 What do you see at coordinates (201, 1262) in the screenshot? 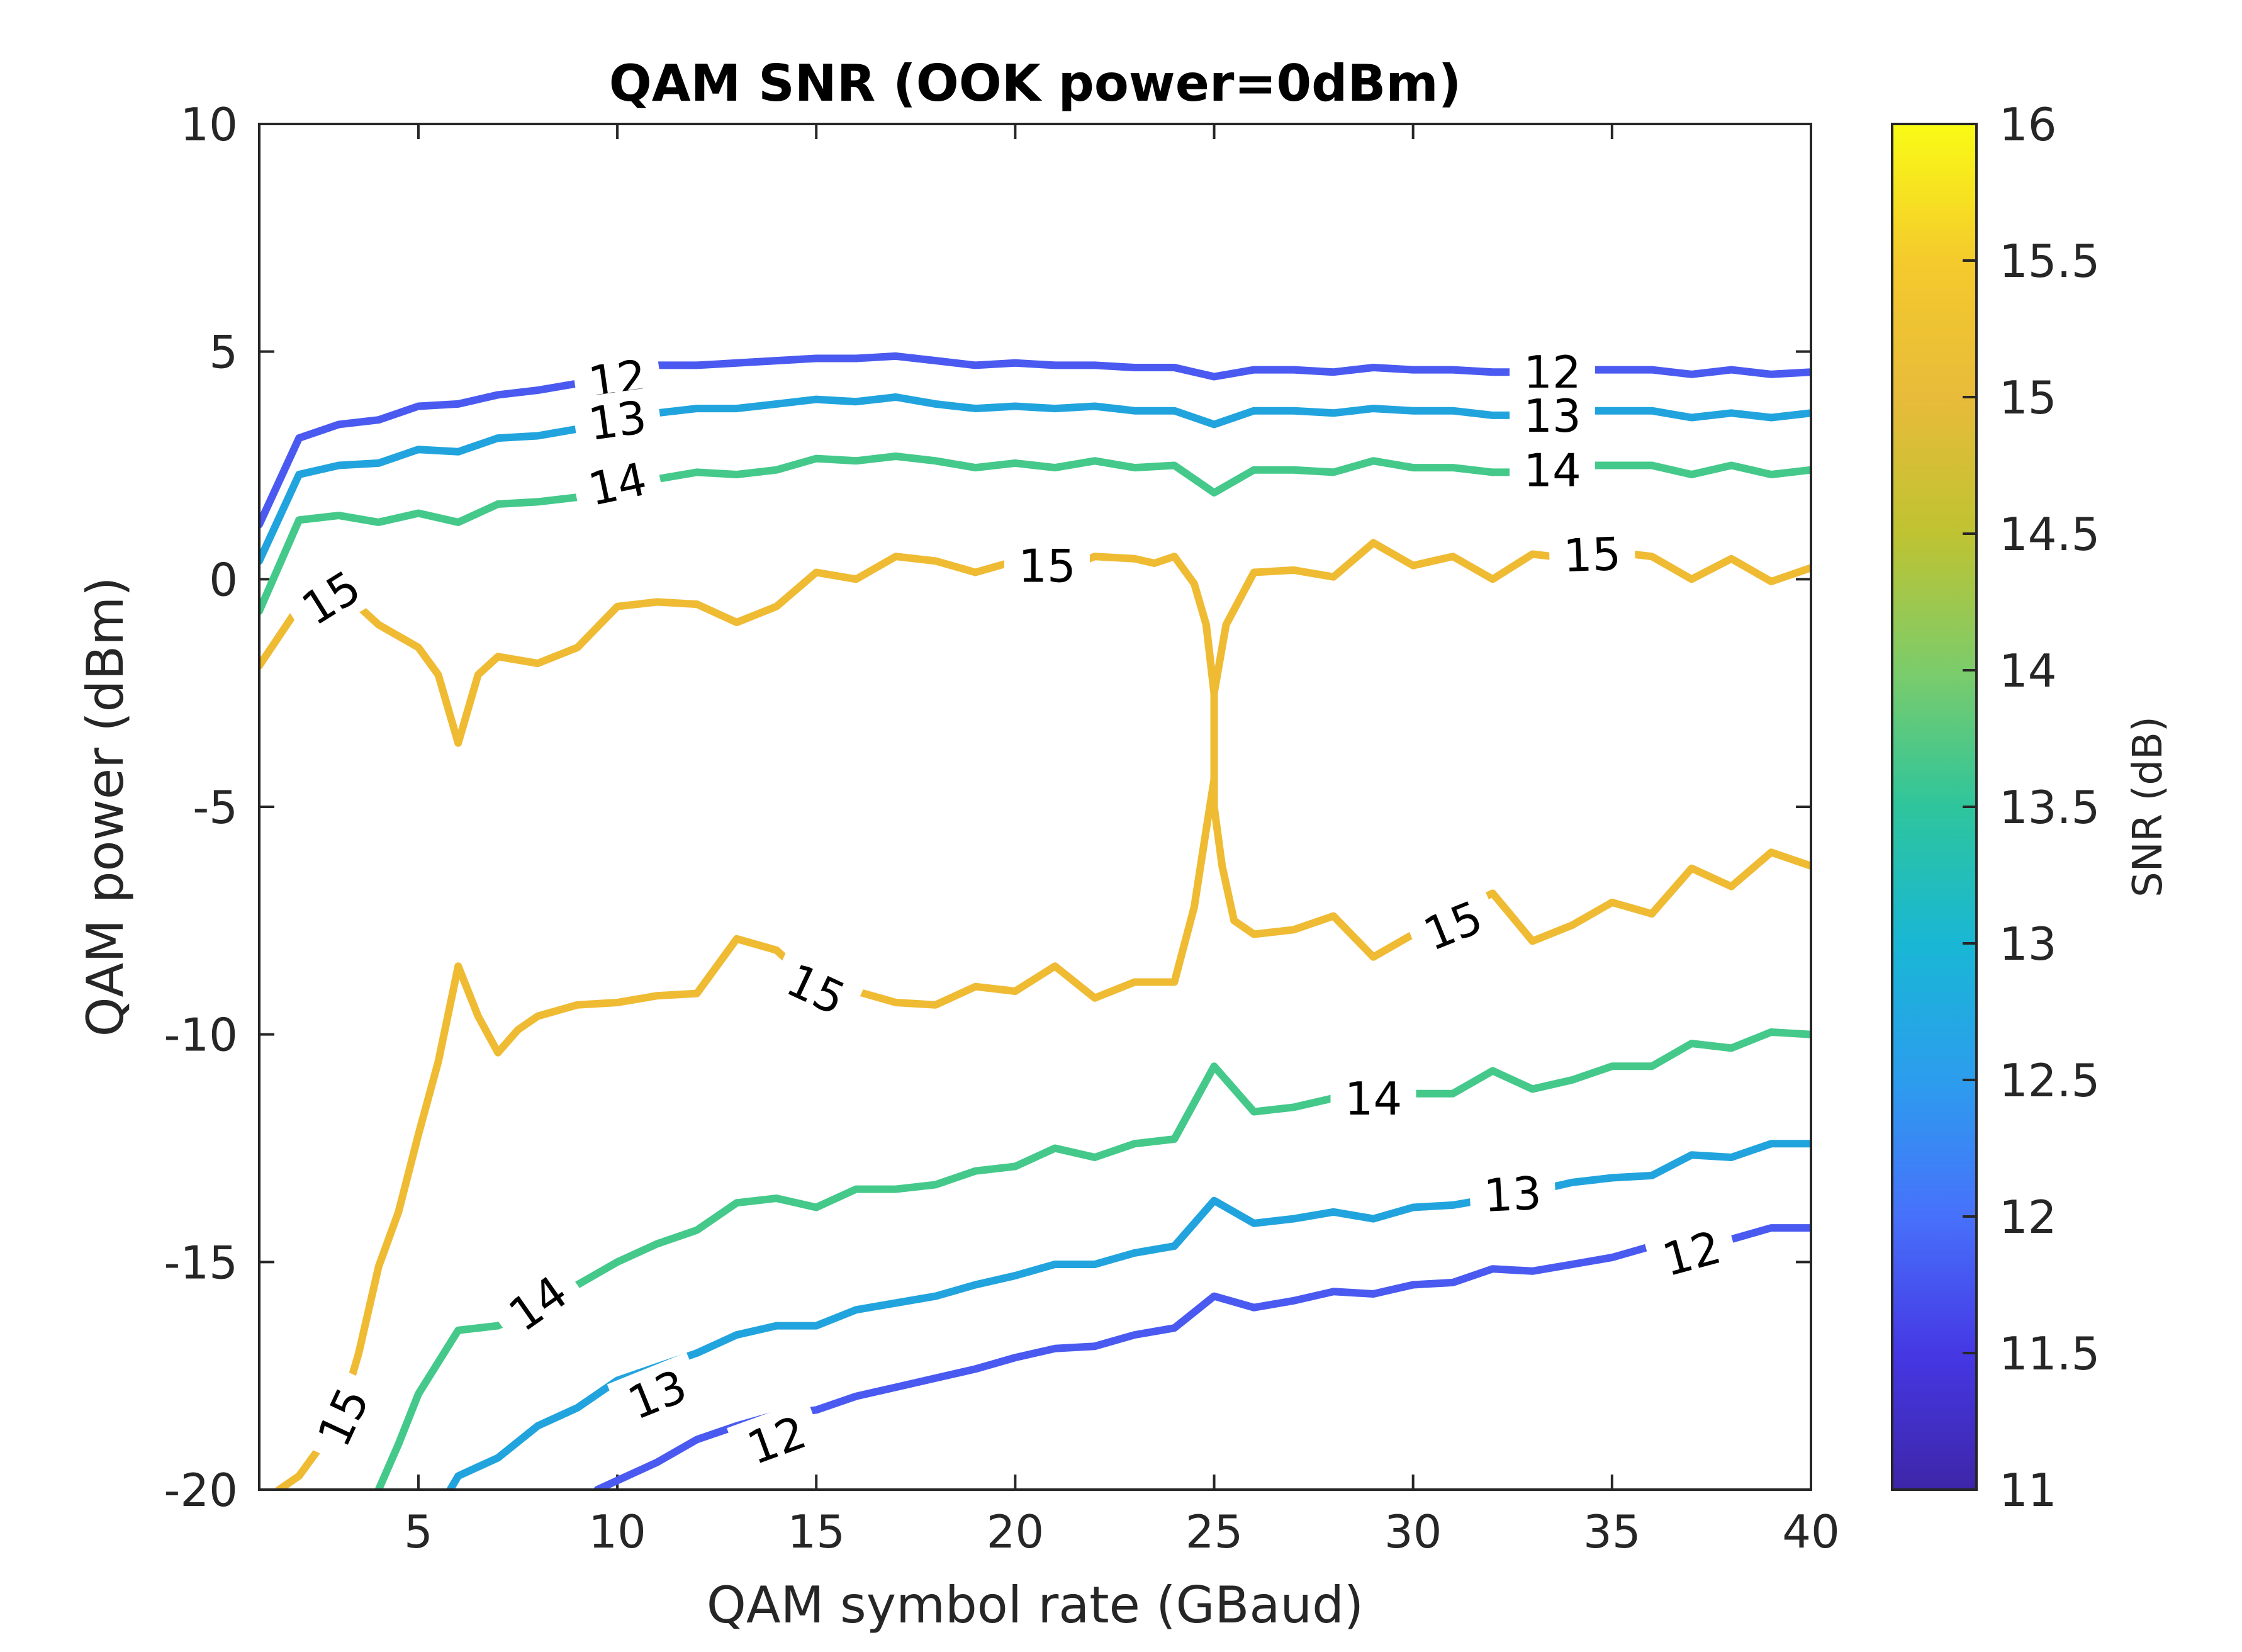
I see `y-tick-label: -15` at bounding box center [201, 1262].